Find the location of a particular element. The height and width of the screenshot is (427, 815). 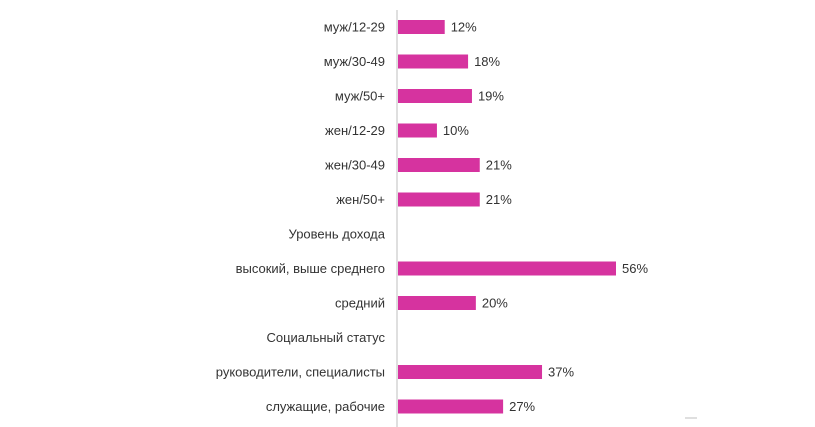

category-label: средний is located at coordinates (360, 303).